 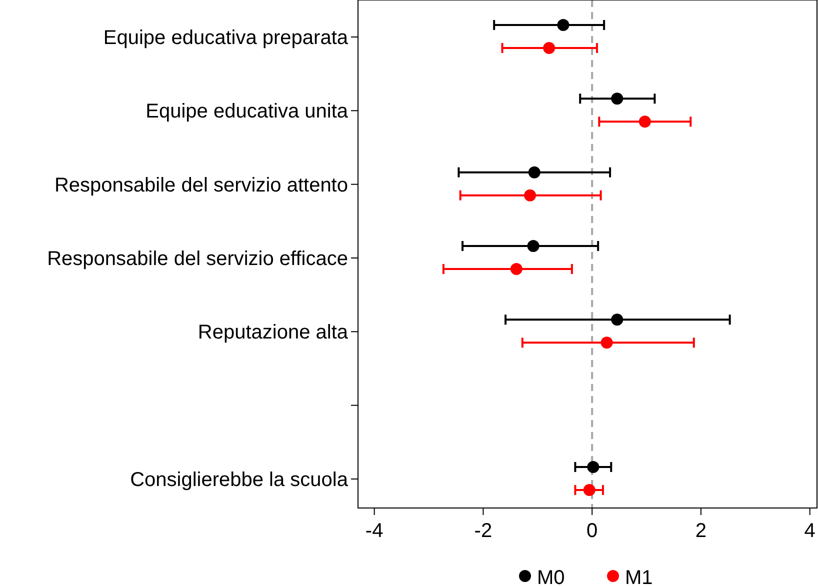 I want to click on x-tick-label: 0, so click(x=592, y=531).